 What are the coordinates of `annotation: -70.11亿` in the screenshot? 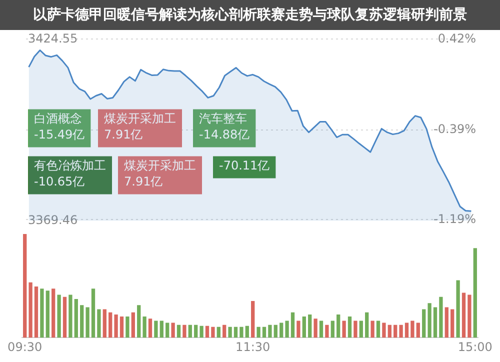 It's located at (244, 165).